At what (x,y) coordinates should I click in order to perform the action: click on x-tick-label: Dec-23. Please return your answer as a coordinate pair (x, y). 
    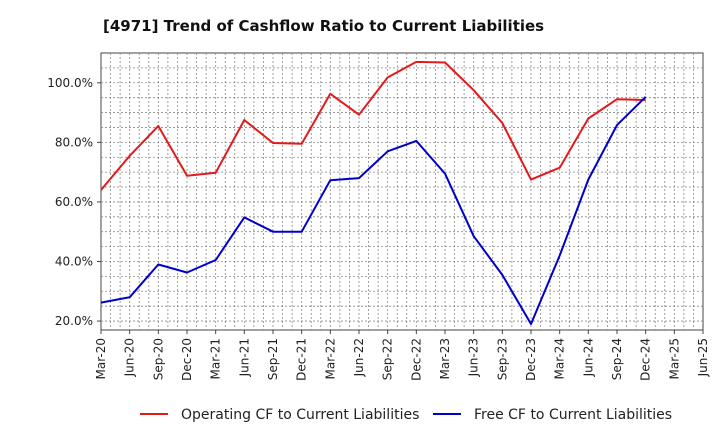
    Looking at the image, I should click on (531, 359).